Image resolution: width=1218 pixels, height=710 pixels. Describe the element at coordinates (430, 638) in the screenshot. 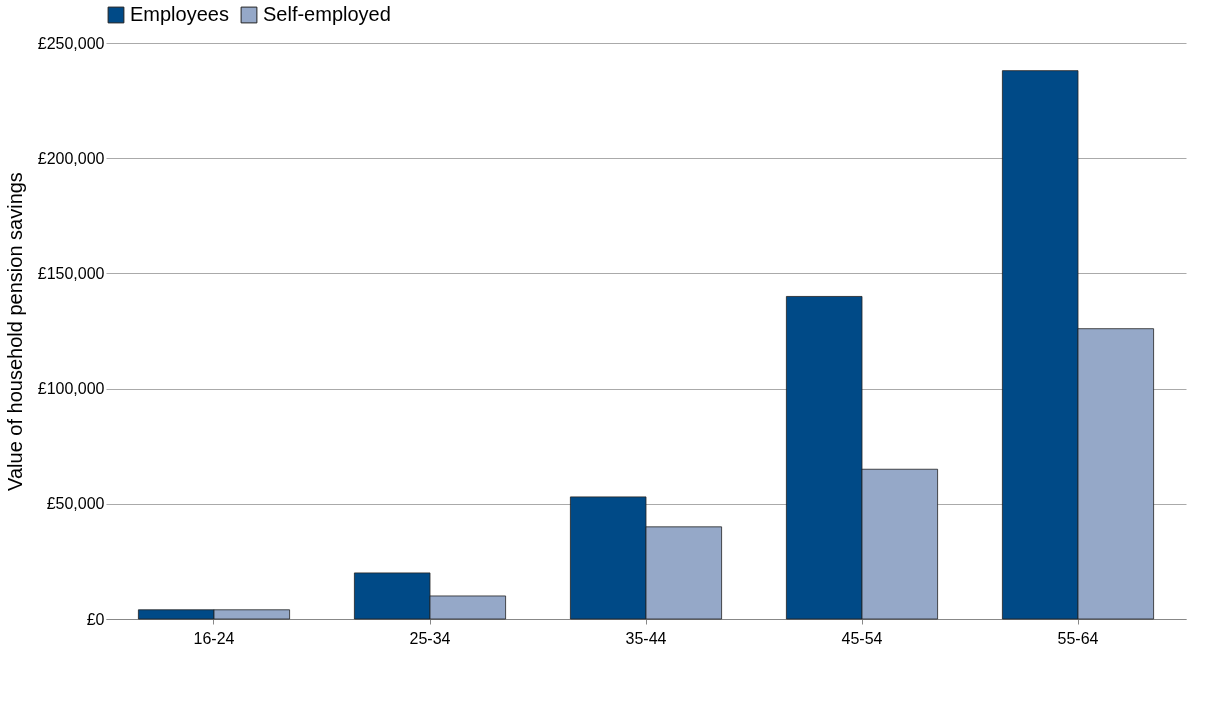

I see `x-tick-label: 25-34` at that location.